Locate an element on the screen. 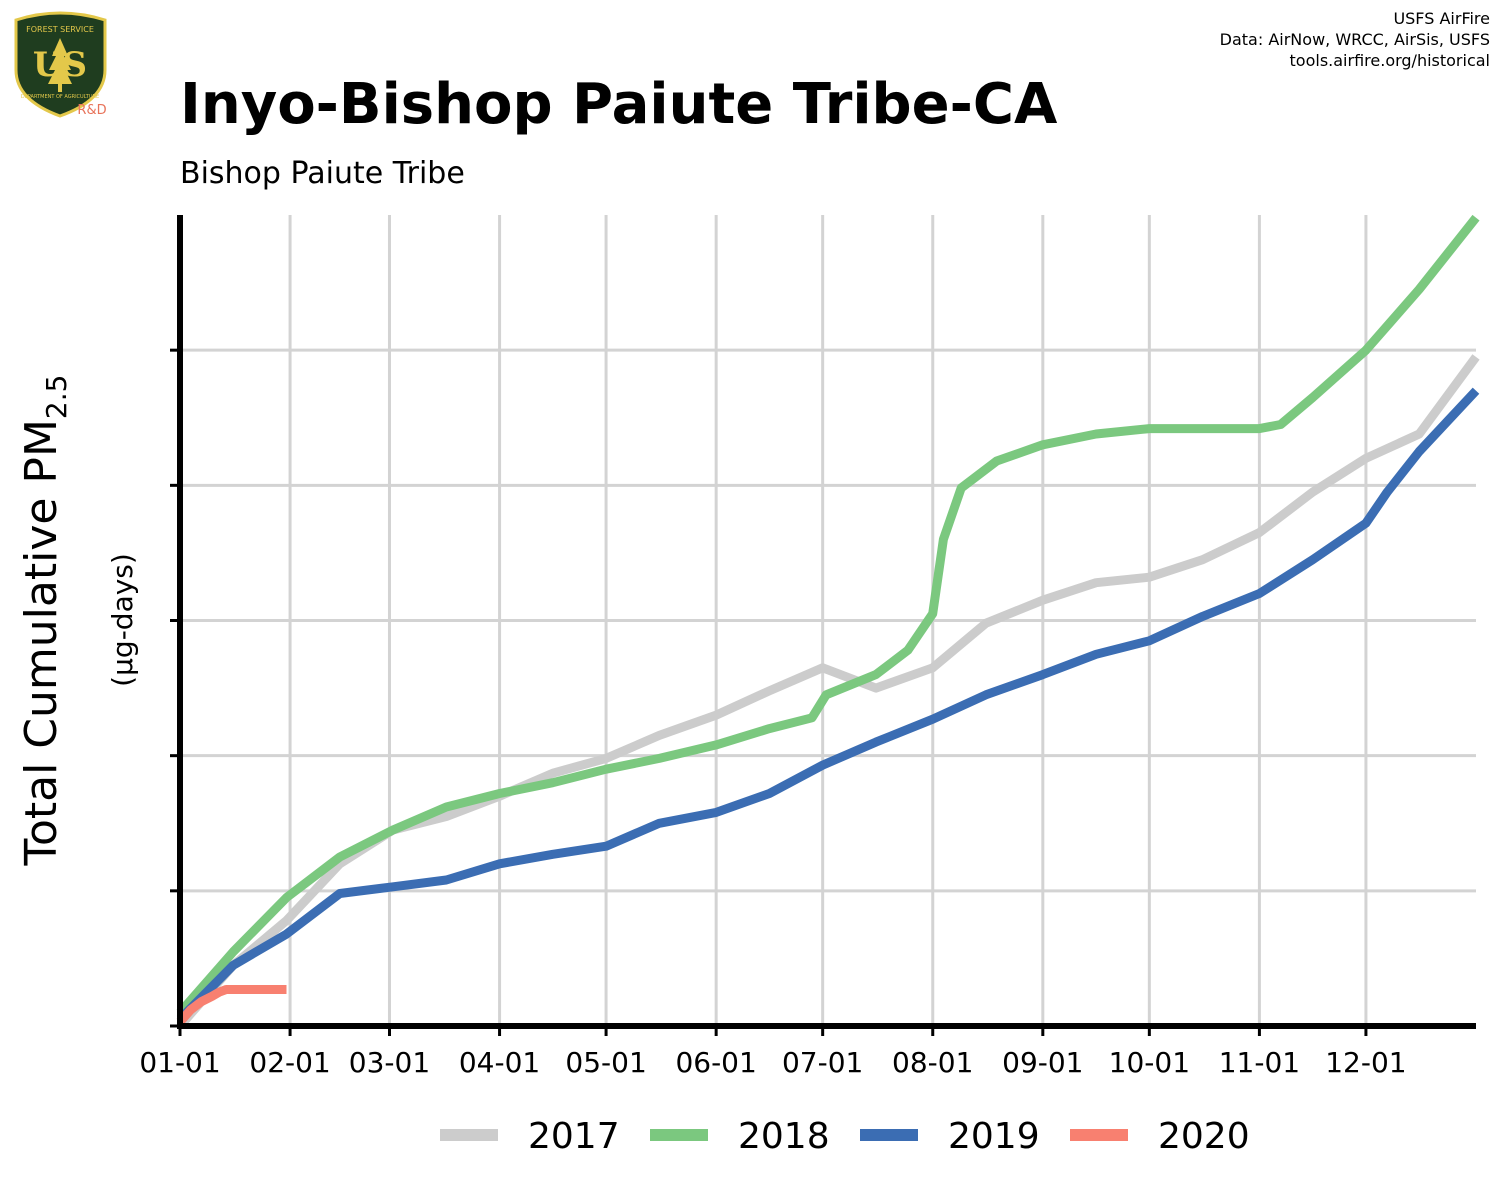 This screenshot has height=1200, width=1500. legend: 2017 2018 2019 2020 is located at coordinates (845, 1136).